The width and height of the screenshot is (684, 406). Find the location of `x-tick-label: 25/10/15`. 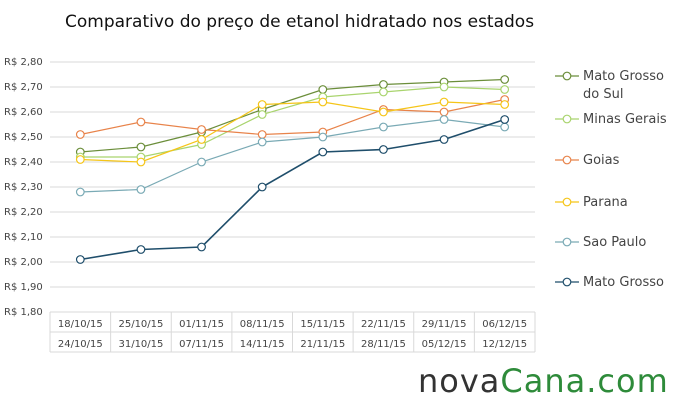

x-tick-label: 25/10/15 is located at coordinates (140, 324).